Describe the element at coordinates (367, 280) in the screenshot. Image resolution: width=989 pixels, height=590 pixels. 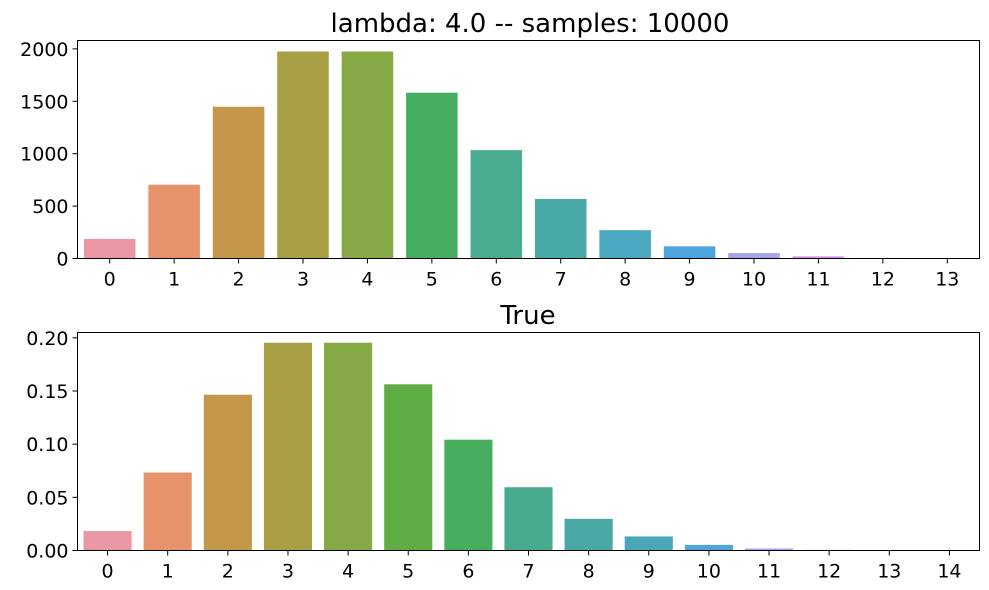
I see `chart-top-x-tick-label: 4` at that location.